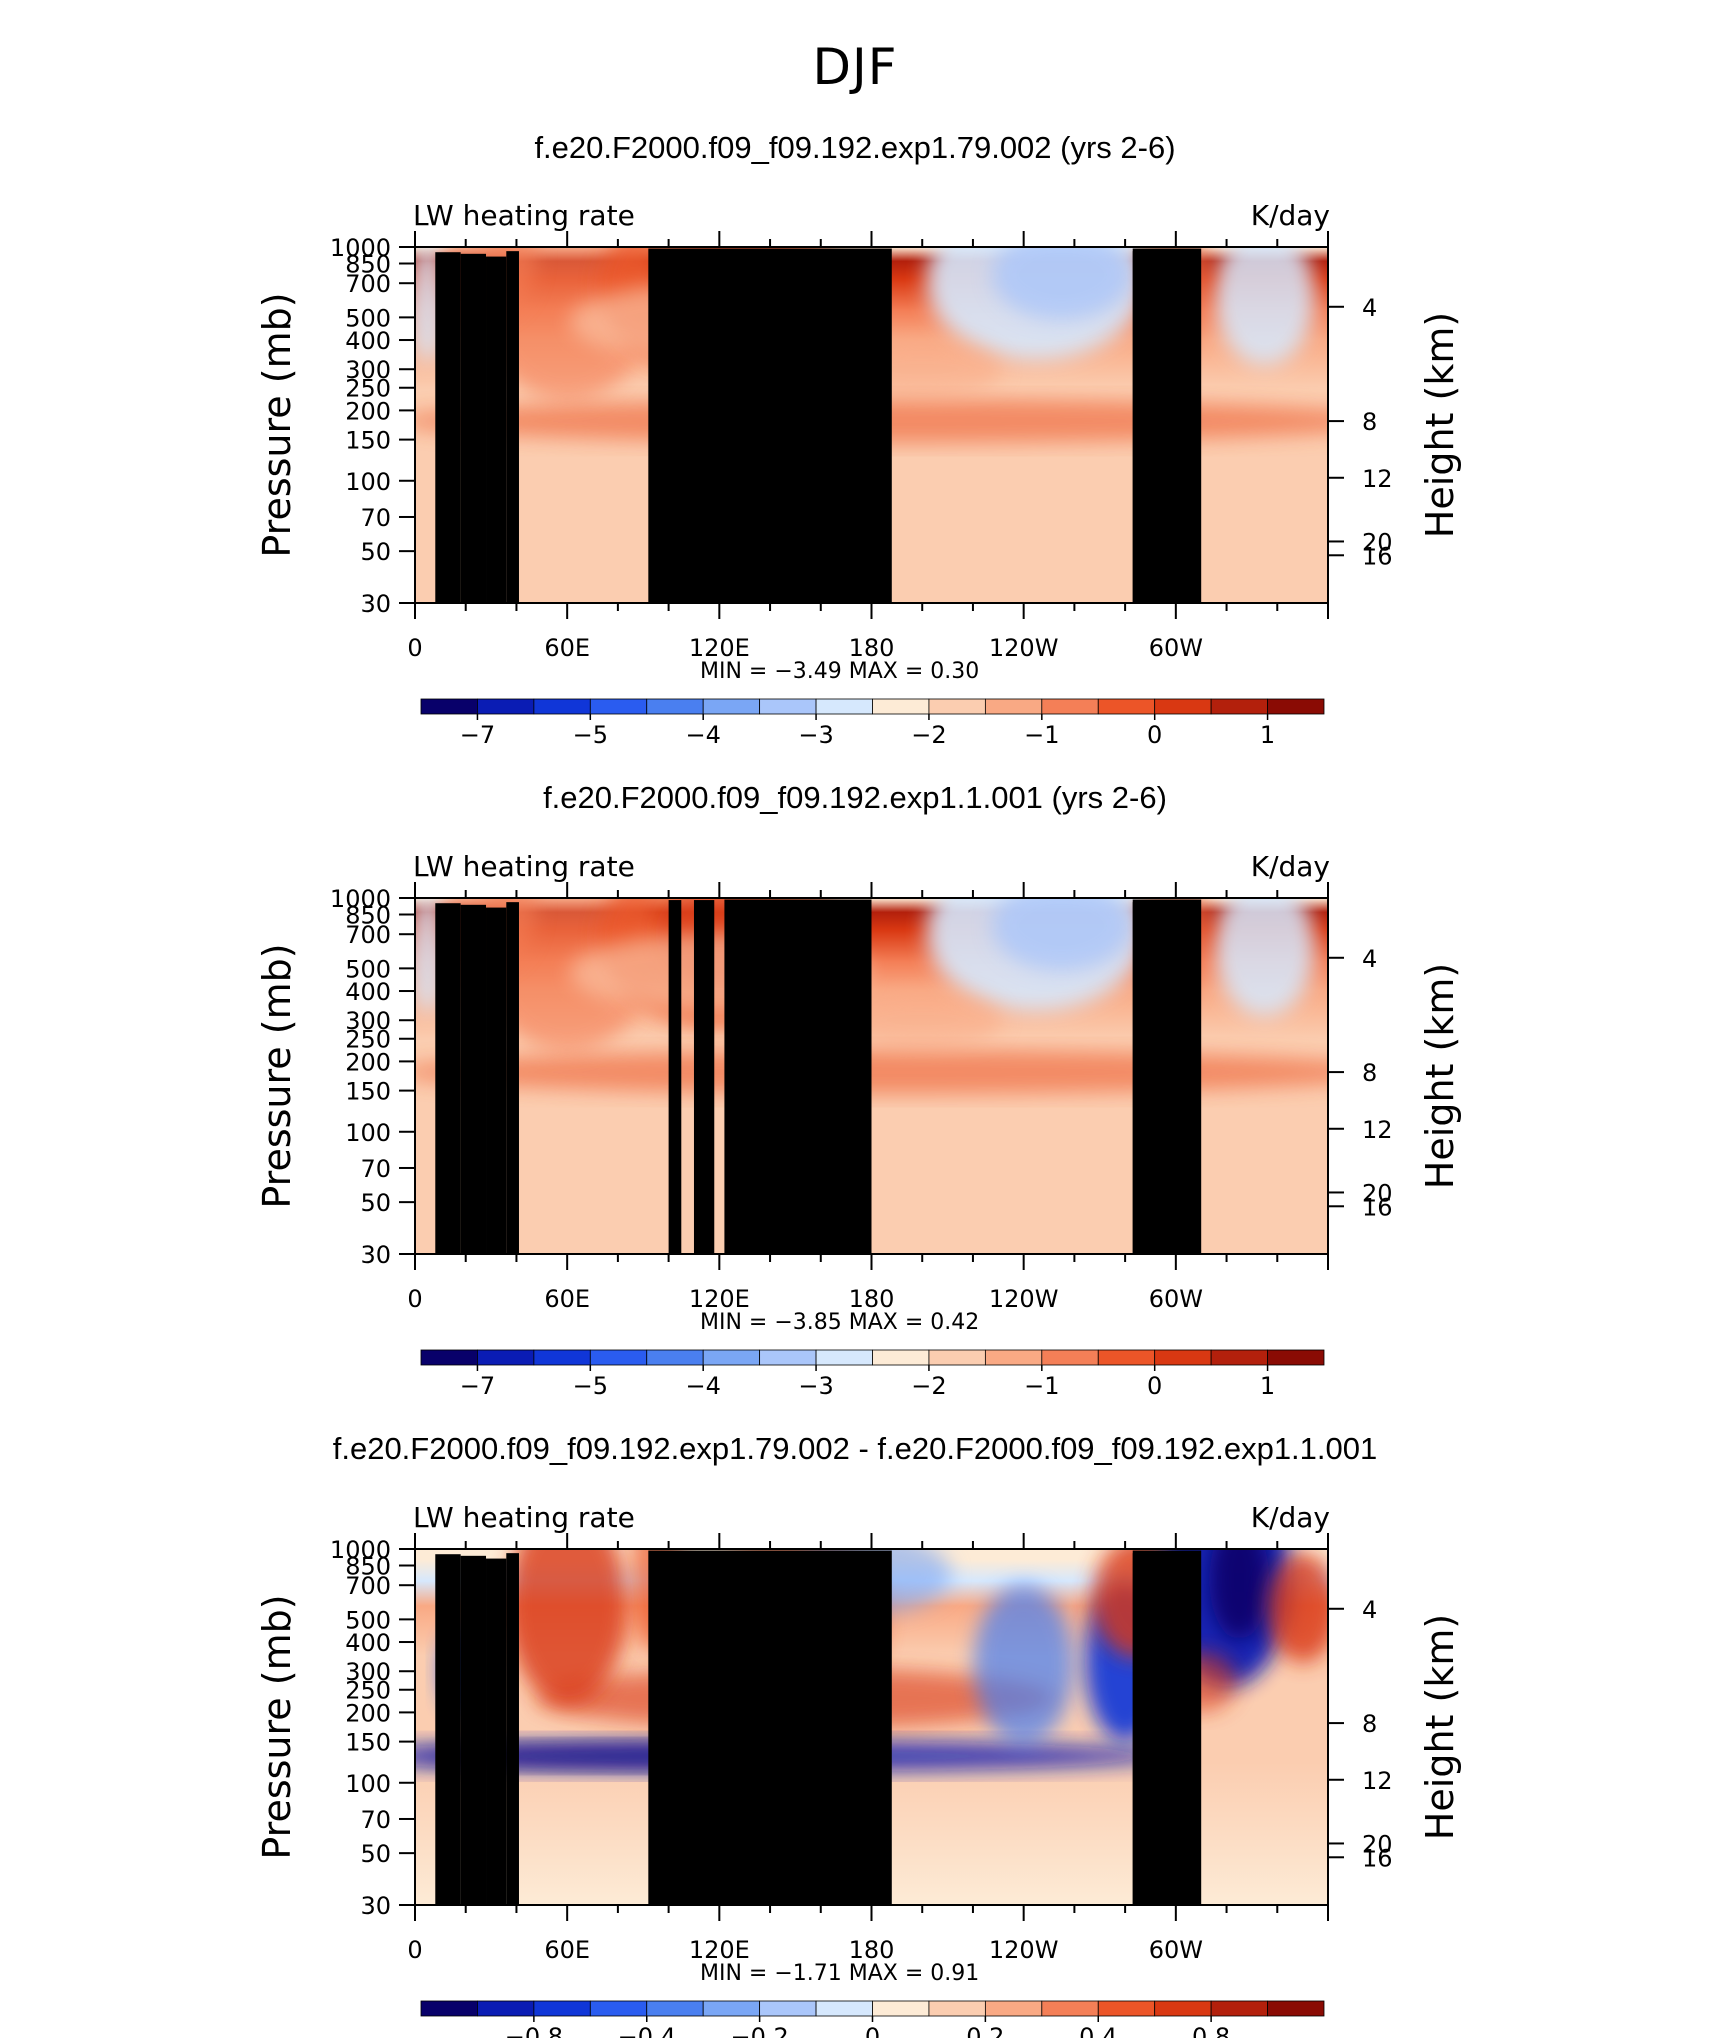 Image resolution: width=1710 pixels, height=2038 pixels. Describe the element at coordinates (1024, 1299) in the screenshot. I see `x-tick-label: 120W` at that location.